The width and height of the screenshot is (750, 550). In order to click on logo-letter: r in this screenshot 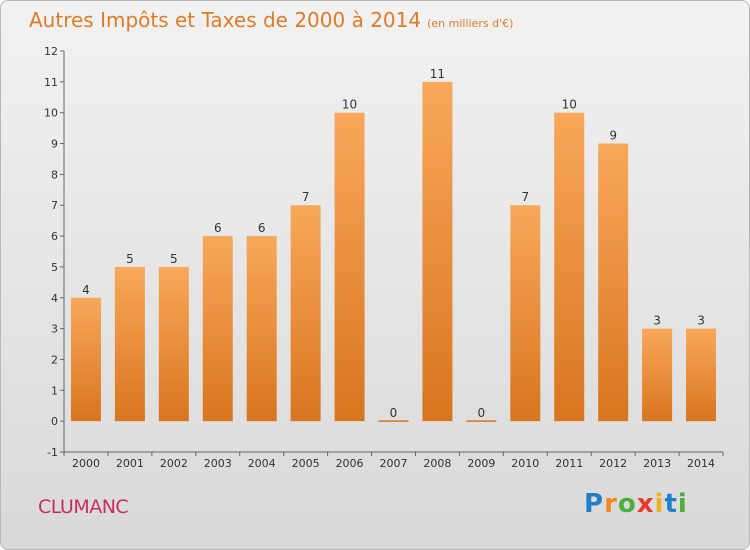, I will do `click(611, 504)`.